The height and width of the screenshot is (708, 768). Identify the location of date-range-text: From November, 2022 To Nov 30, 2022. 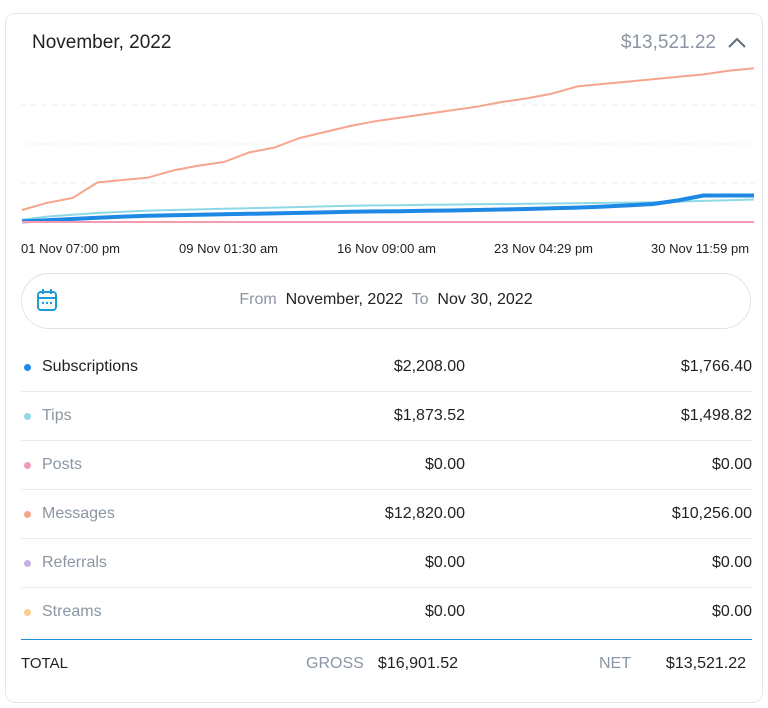
(386, 300).